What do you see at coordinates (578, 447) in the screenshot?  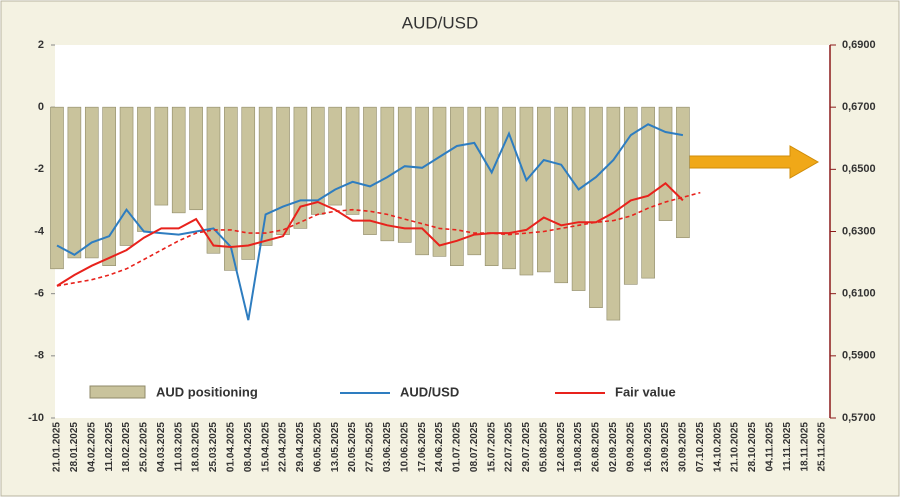 I see `x-tick-label: 19.08.2025` at bounding box center [578, 447].